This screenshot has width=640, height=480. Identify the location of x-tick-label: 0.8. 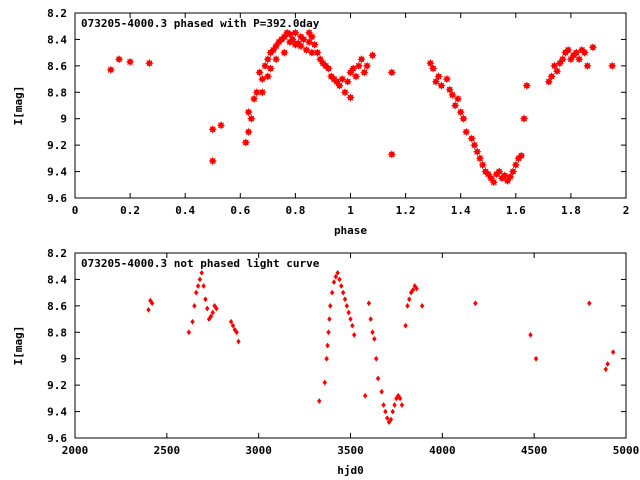
(295, 210).